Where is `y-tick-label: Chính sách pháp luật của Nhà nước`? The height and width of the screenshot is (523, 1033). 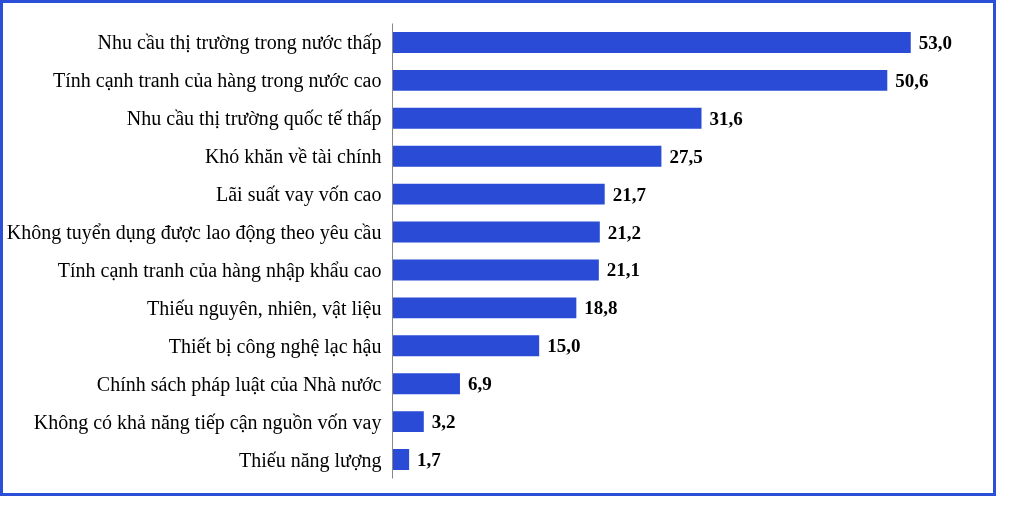 y-tick-label: Chính sách pháp luật của Nhà nước is located at coordinates (239, 384).